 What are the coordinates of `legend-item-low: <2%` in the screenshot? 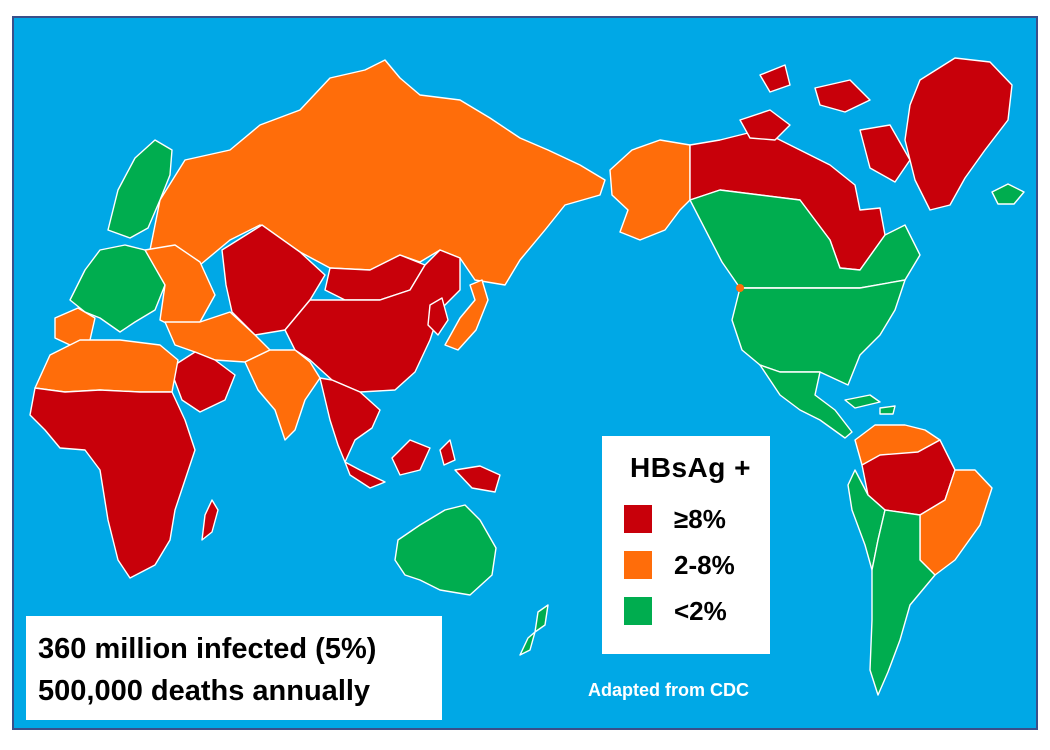 It's located at (689, 611).